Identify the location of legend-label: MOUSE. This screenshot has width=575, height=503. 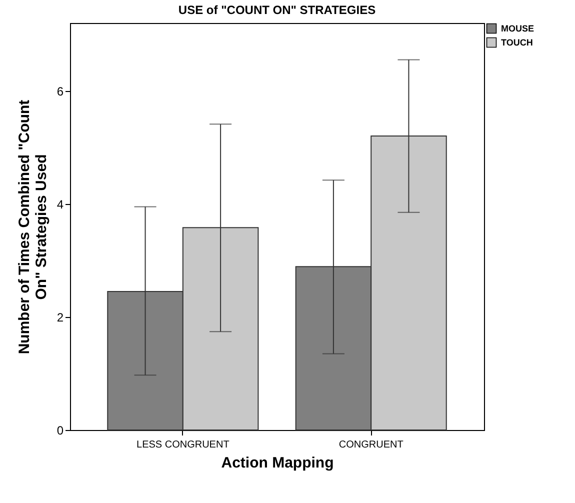
(517, 29).